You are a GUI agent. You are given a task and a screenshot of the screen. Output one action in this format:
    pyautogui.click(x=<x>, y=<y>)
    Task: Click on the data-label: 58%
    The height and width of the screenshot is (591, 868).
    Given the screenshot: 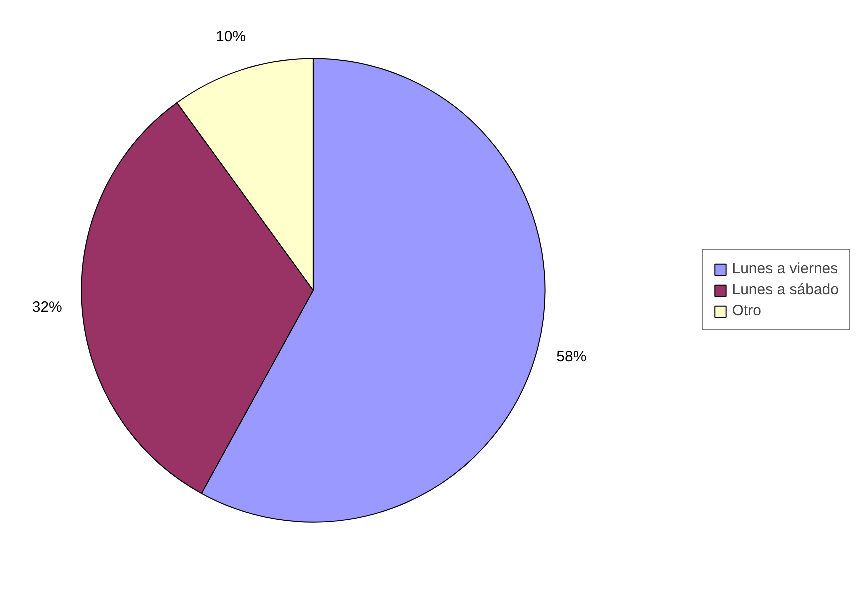 What is the action you would take?
    pyautogui.click(x=571, y=357)
    